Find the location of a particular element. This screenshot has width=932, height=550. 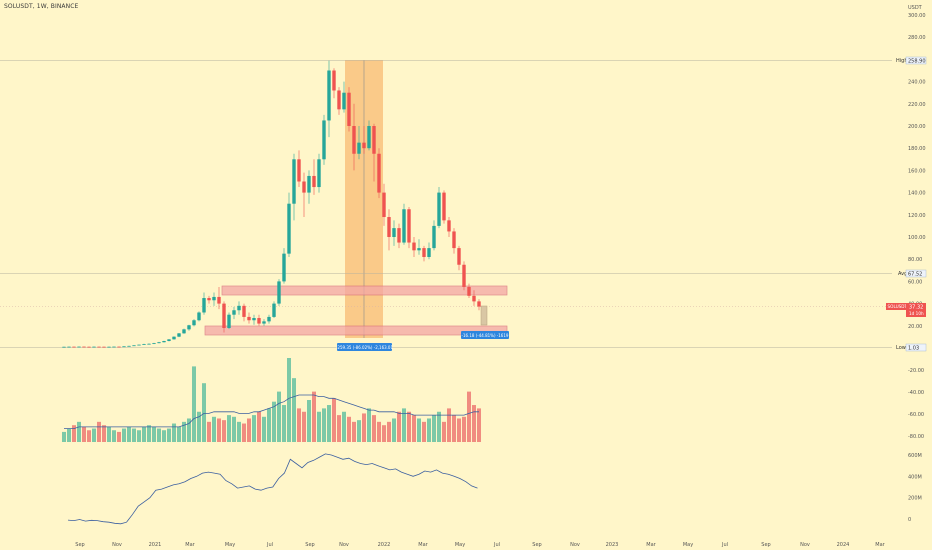

avg-value: 67.52 is located at coordinates (915, 275).